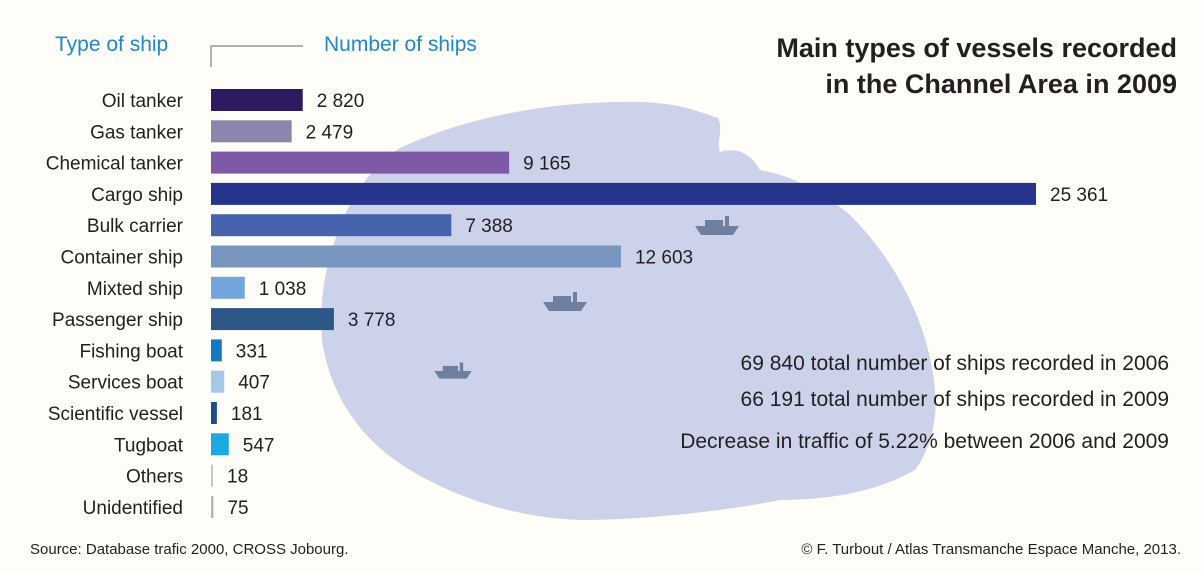 The width and height of the screenshot is (1201, 571). What do you see at coordinates (143, 101) in the screenshot?
I see `category-label: Oil tanker` at bounding box center [143, 101].